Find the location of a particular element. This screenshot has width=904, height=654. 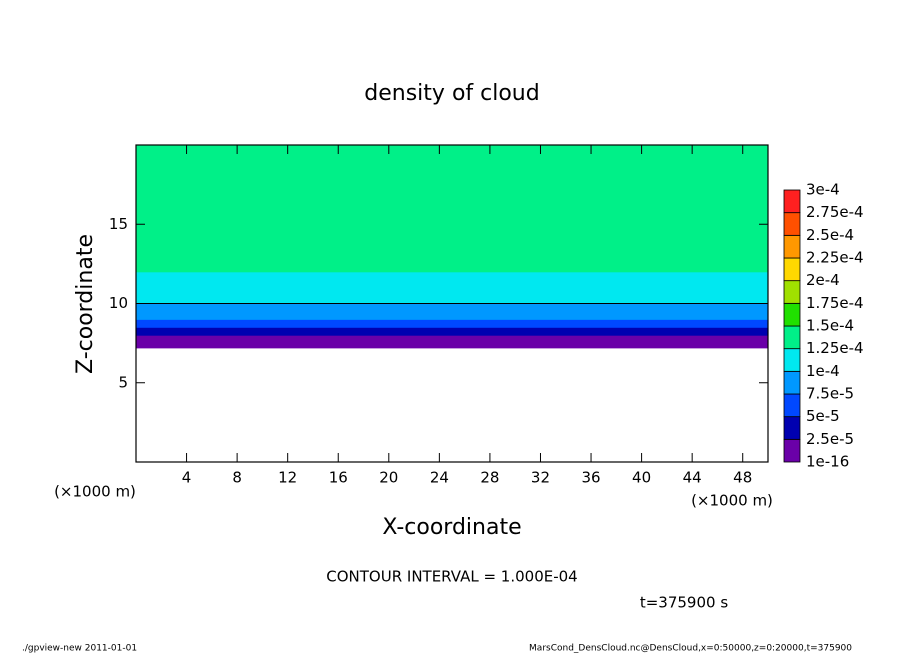

colorbar-label: 2.5e-4 is located at coordinates (830, 235).